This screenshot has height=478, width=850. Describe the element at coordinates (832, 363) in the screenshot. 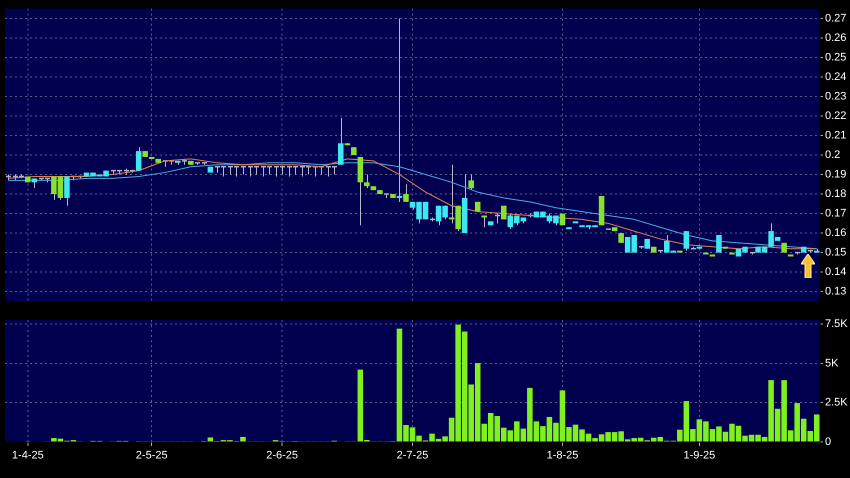

I see `y-tick-label: 5K` at that location.